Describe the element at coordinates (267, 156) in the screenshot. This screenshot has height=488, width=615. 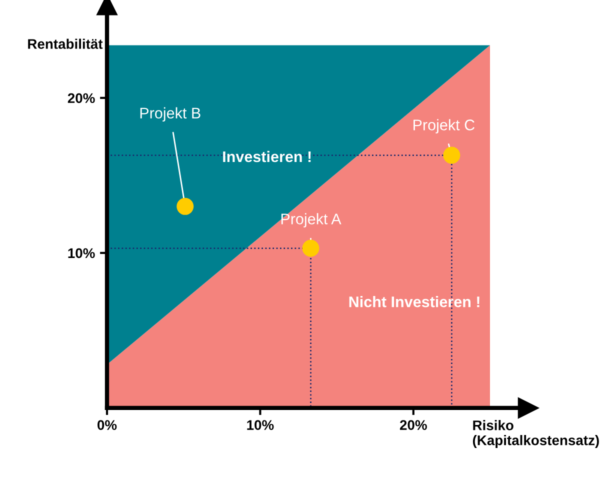
I see `annotation: Investieren !` at that location.